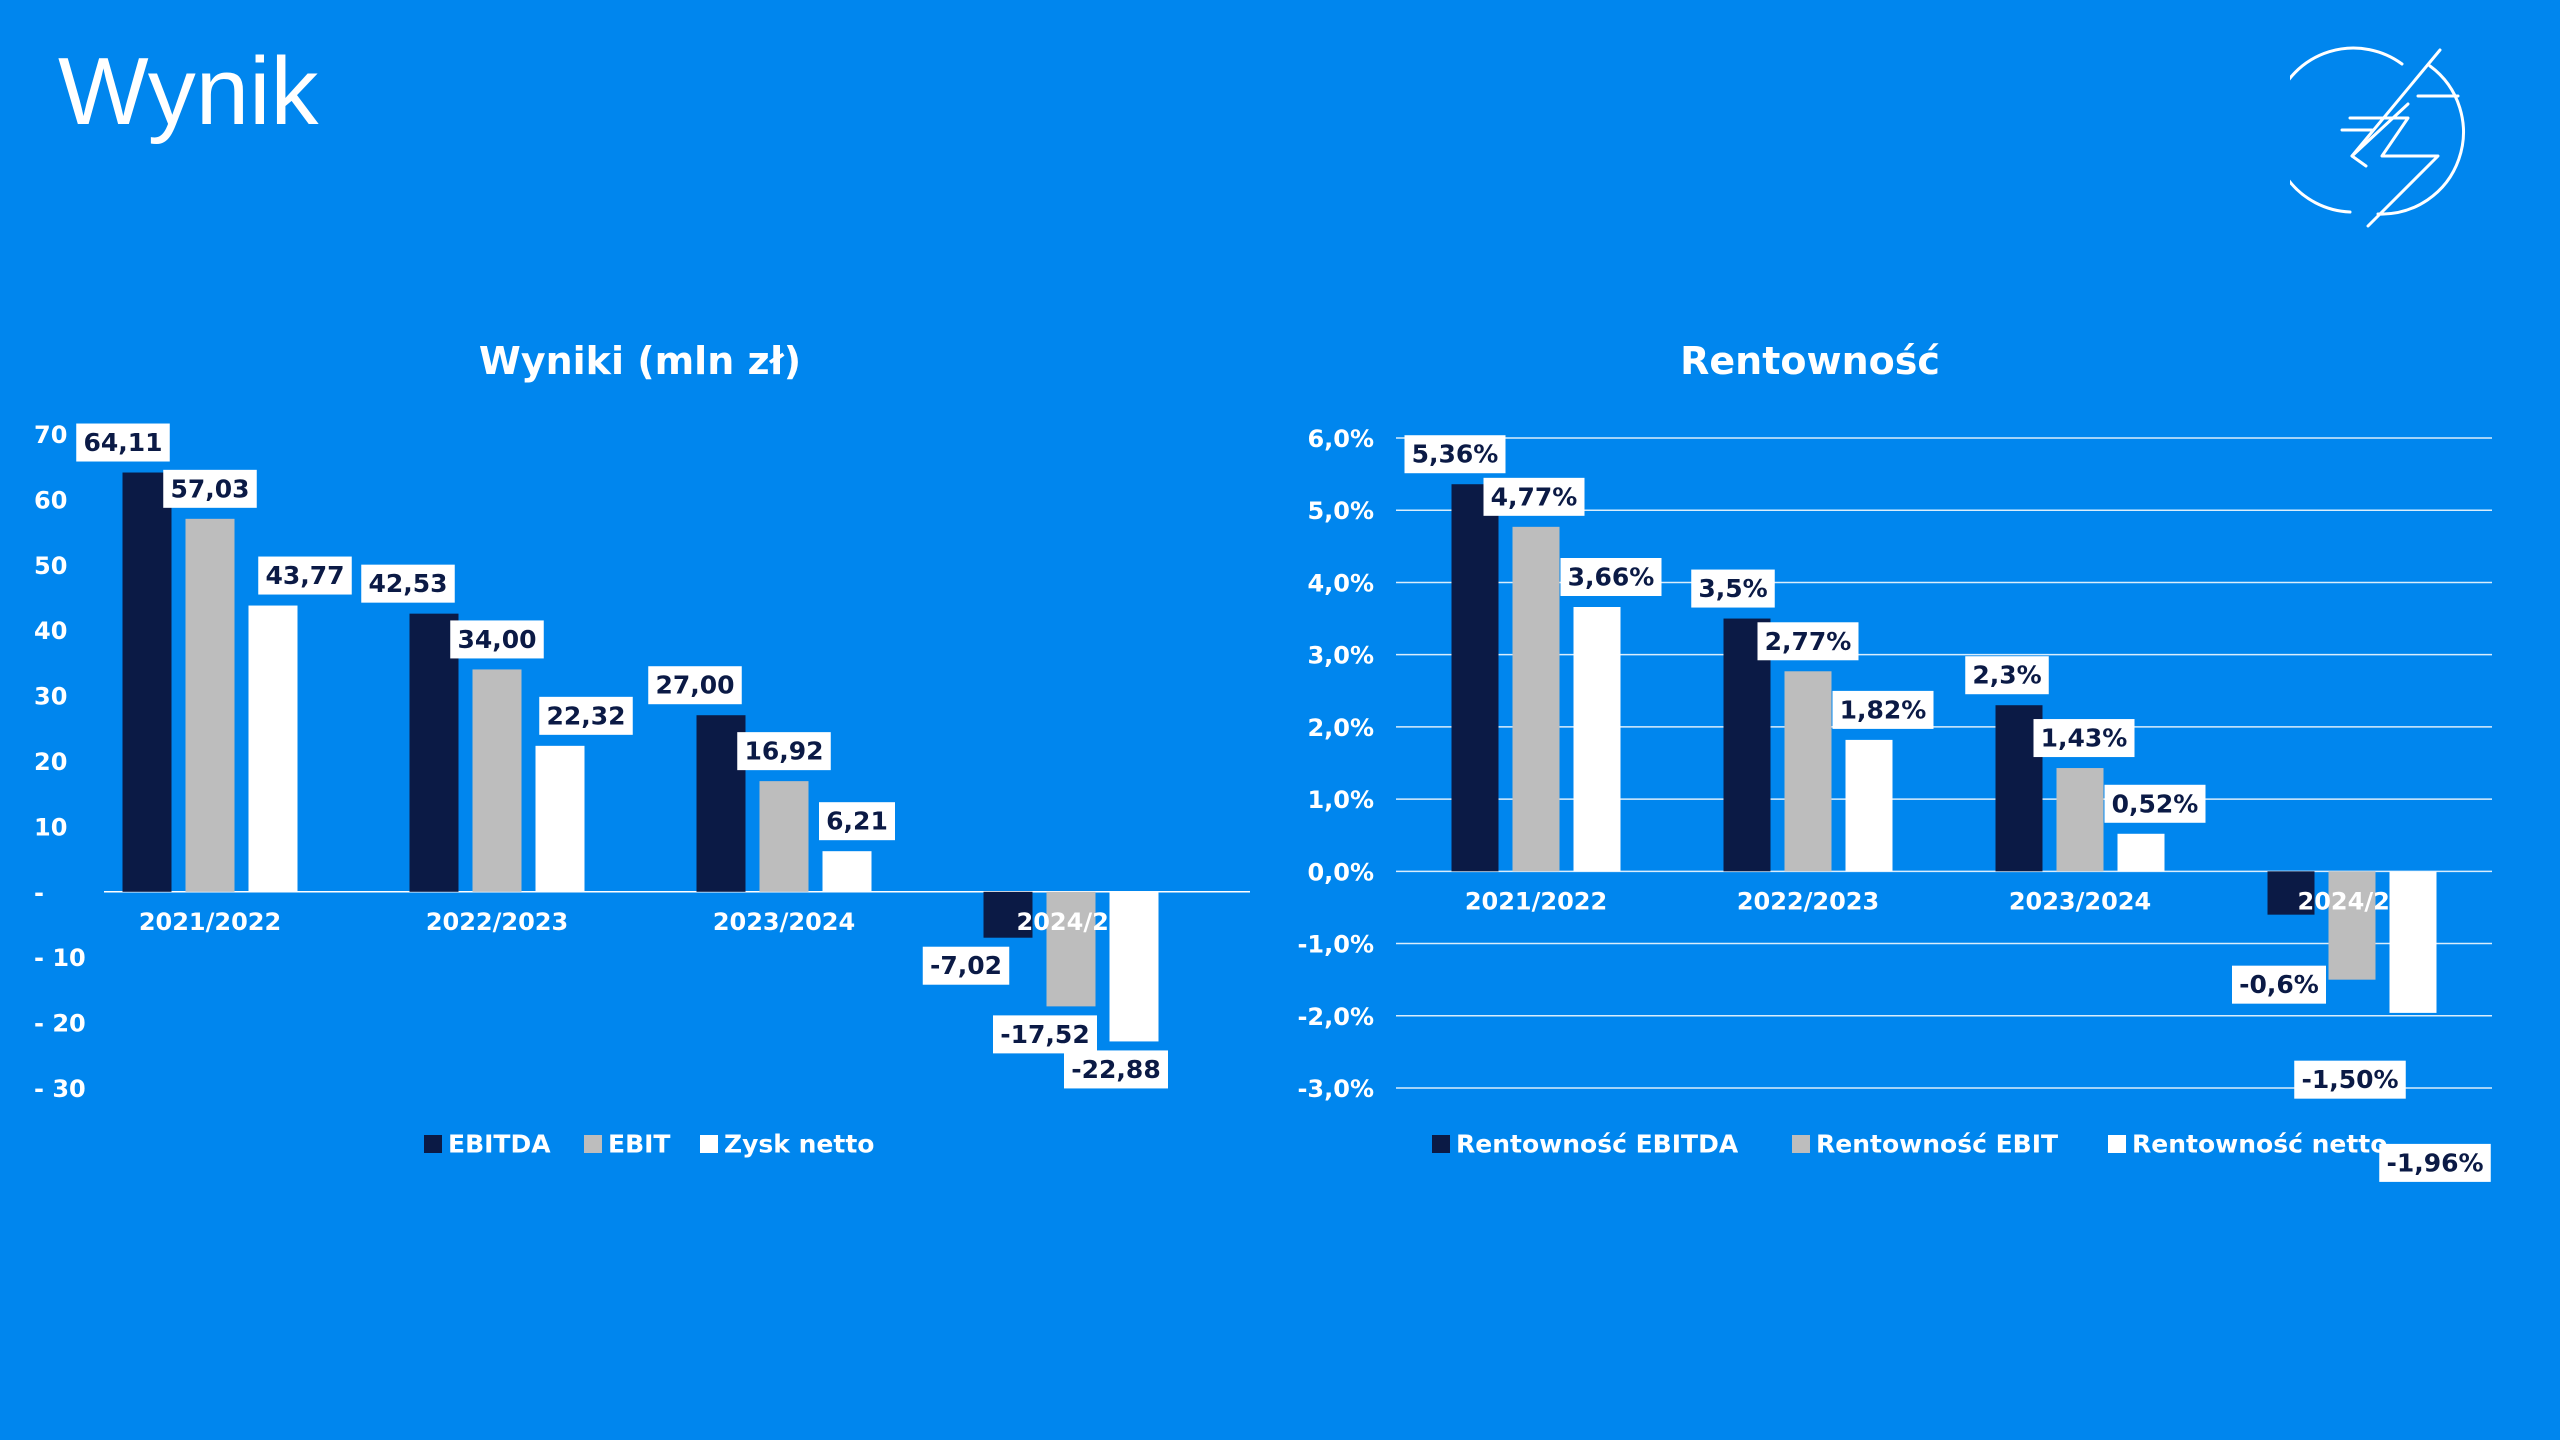 Image resolution: width=2560 pixels, height=1440 pixels. I want to click on y-tick-label: 60, so click(50, 500).